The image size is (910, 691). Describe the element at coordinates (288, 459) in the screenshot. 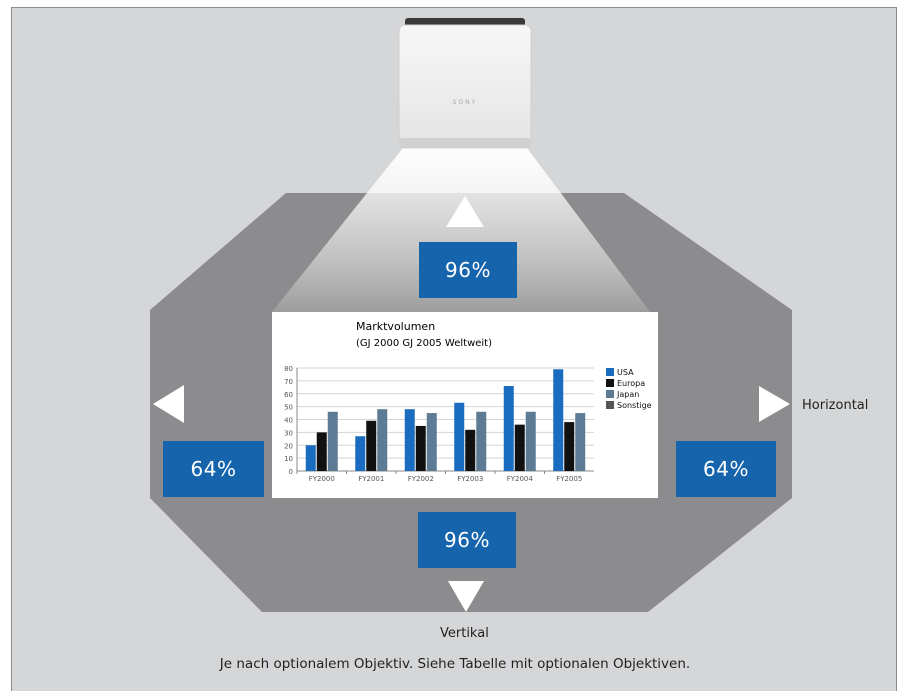

I see `y-tick-label: 10` at that location.